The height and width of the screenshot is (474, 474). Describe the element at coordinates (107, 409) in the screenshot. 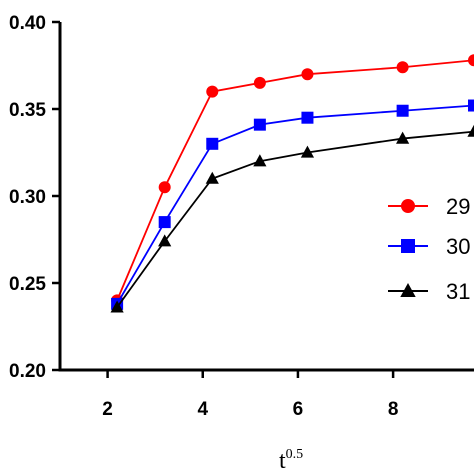

I see `x-tick-label: 2` at that location.